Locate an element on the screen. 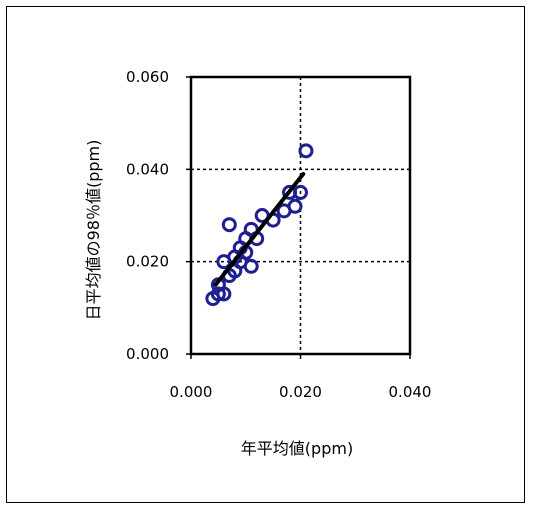 This screenshot has height=511, width=533. x-axis-title: 年平均値(ppm) is located at coordinates (297, 448).